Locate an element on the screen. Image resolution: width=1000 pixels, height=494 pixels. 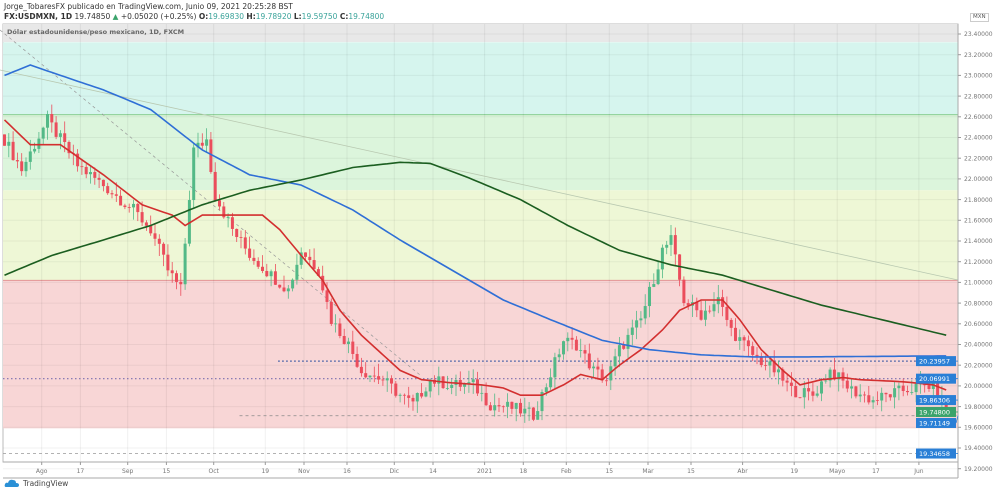
y-tick-label: 23.20000 is located at coordinates (978, 55).